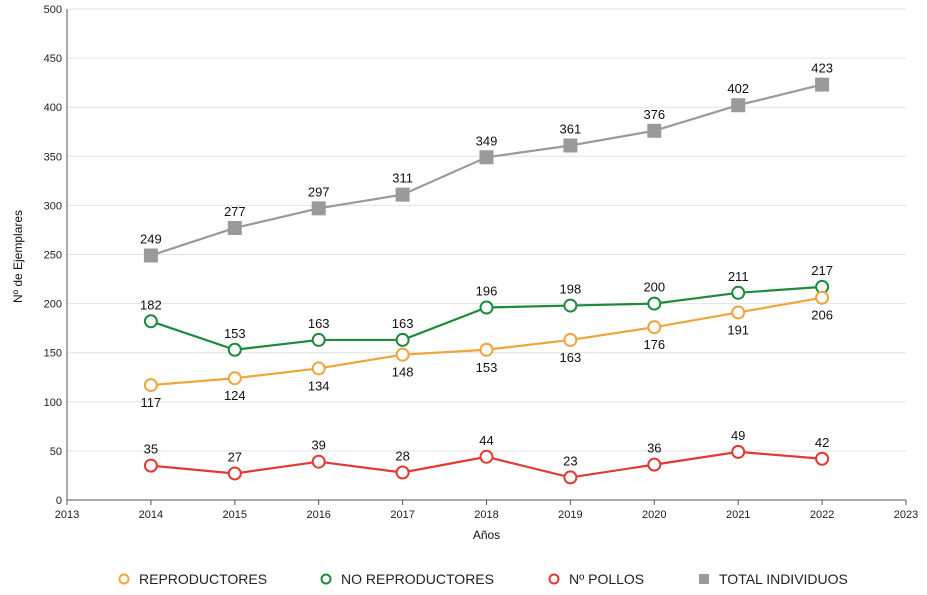 This screenshot has height=595, width=927. What do you see at coordinates (402, 456) in the screenshot?
I see `data-label: 28` at bounding box center [402, 456].